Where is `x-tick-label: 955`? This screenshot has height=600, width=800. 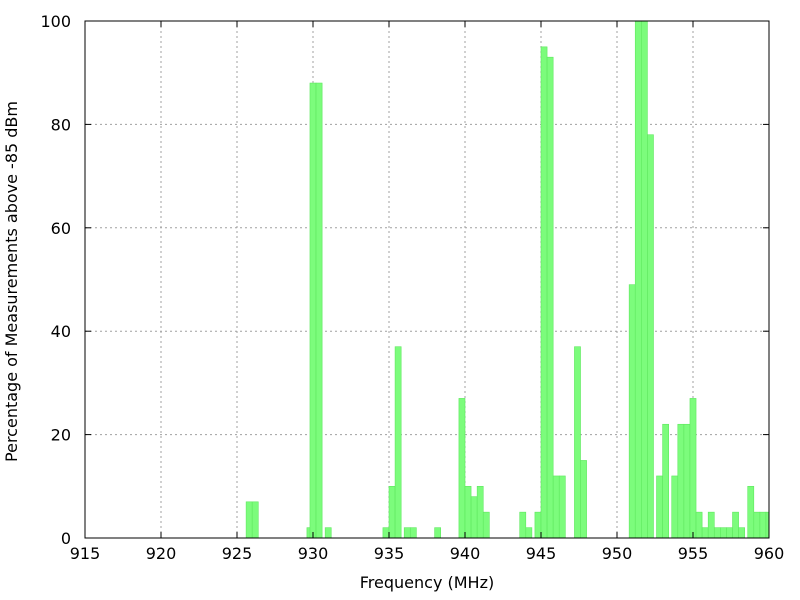 x-tick-label: 955 is located at coordinates (693, 553).